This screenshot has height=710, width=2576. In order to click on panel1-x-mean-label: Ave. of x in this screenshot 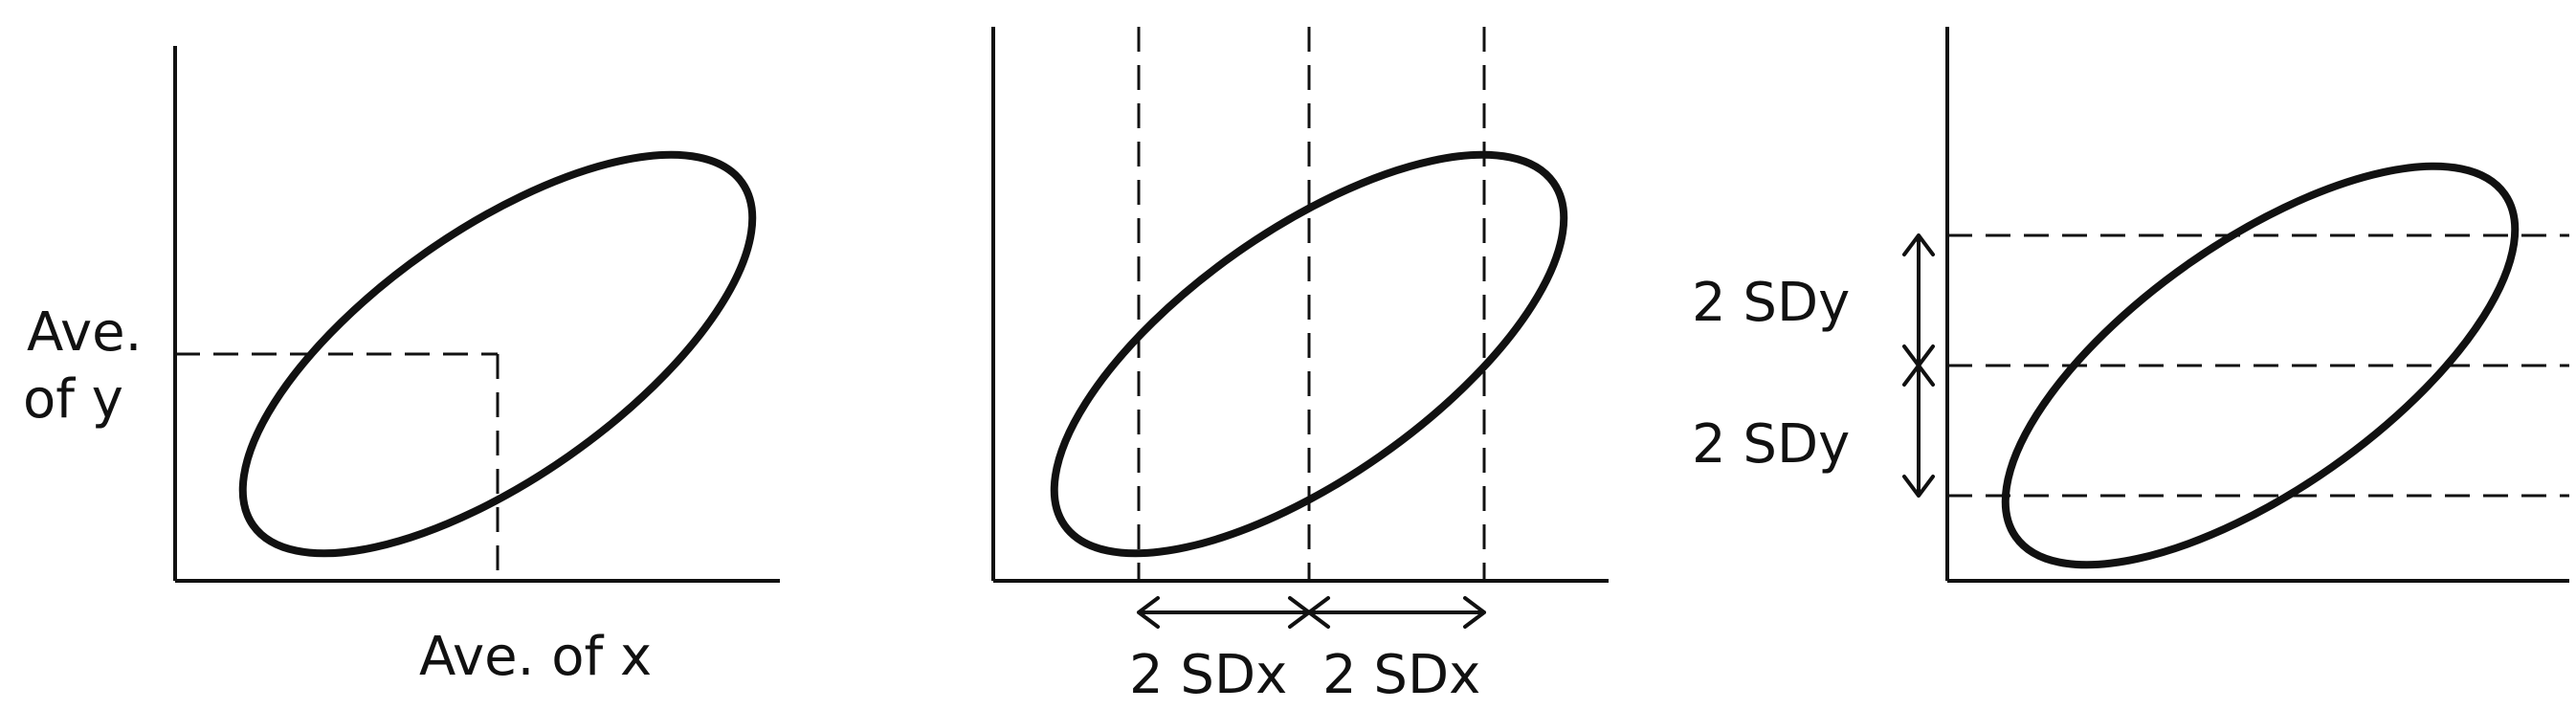, I will do `click(535, 657)`.